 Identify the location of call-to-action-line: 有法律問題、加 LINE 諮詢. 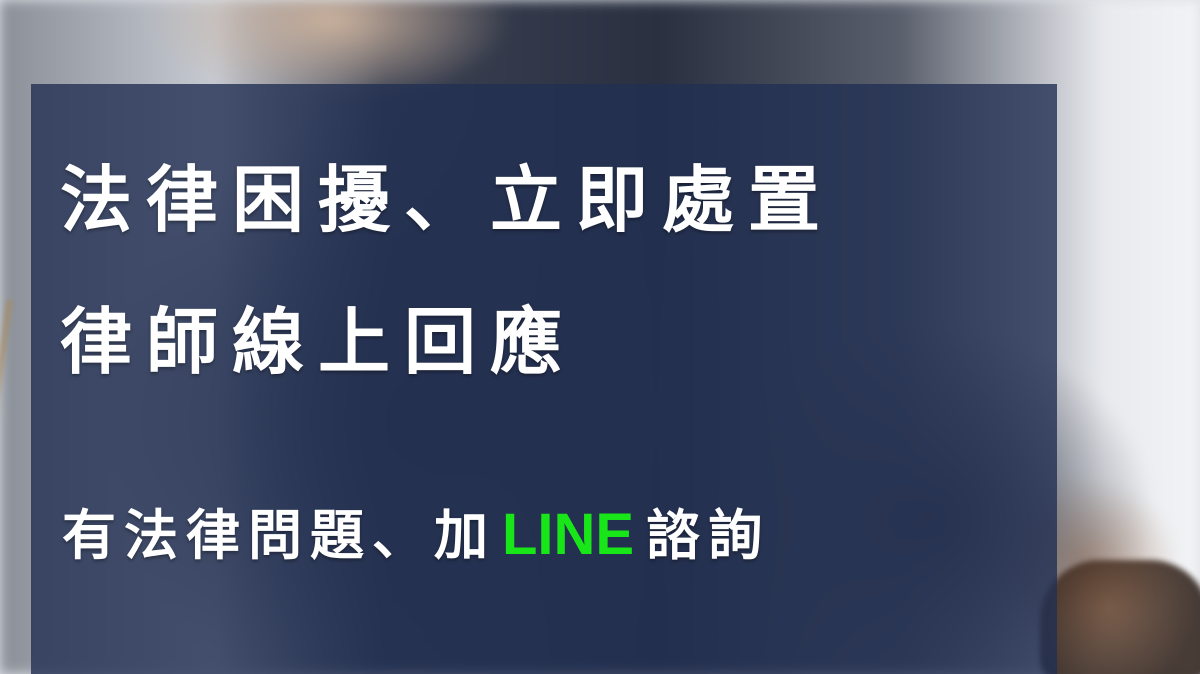
(416, 535).